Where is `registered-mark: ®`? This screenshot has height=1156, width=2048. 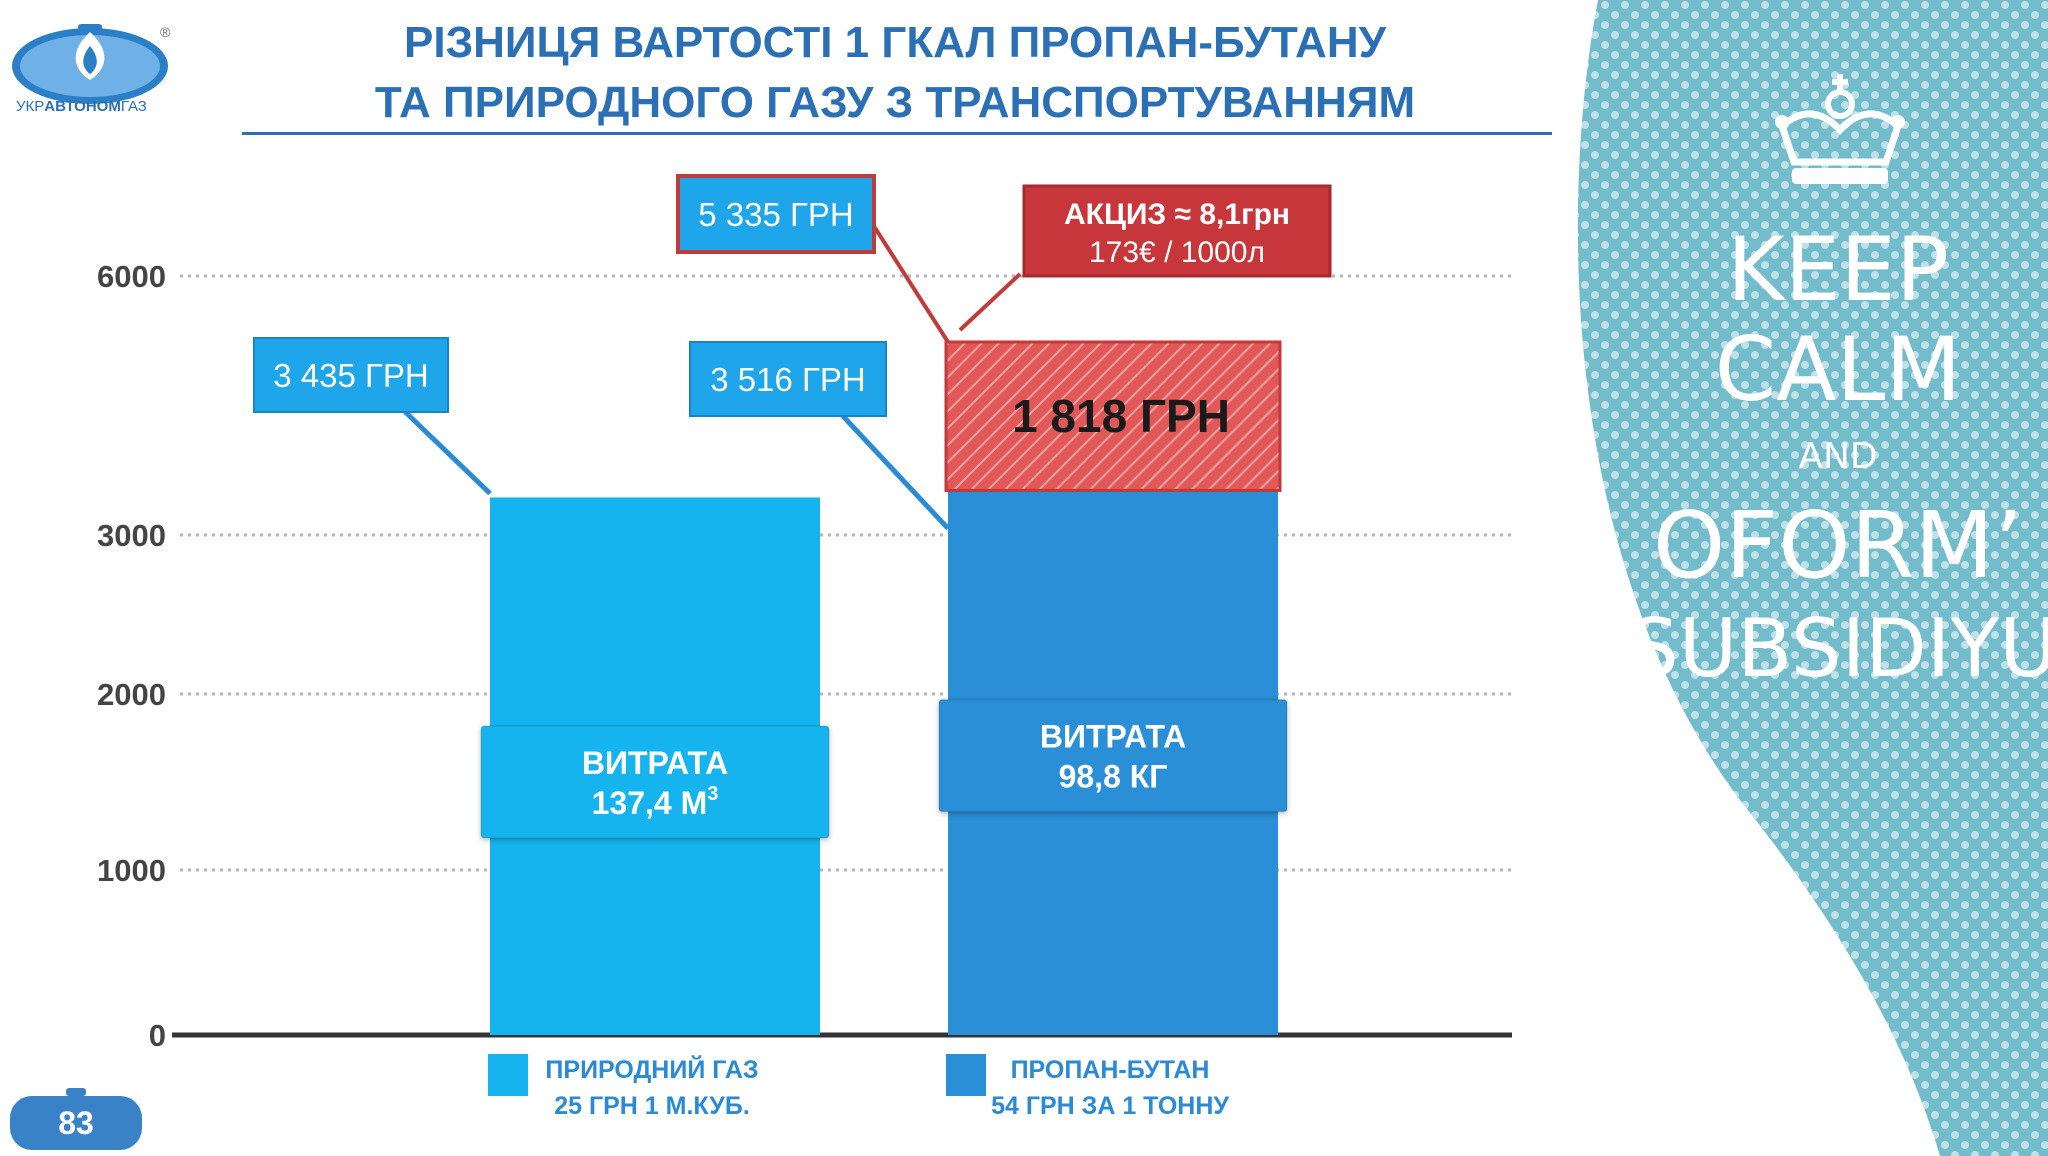 registered-mark: ® is located at coordinates (165, 32).